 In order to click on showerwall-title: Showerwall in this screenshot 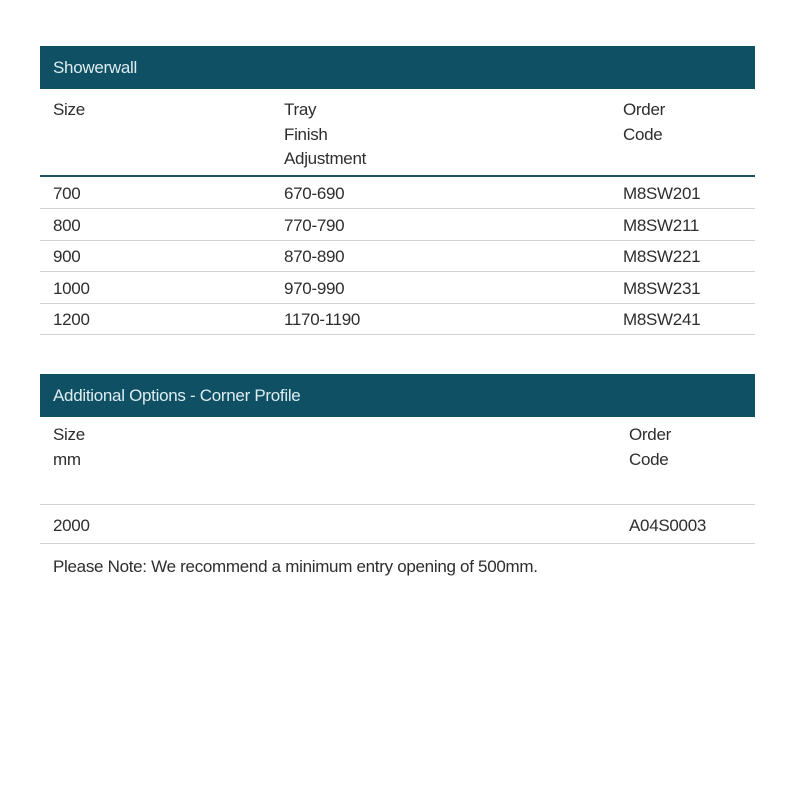, I will do `click(95, 67)`.